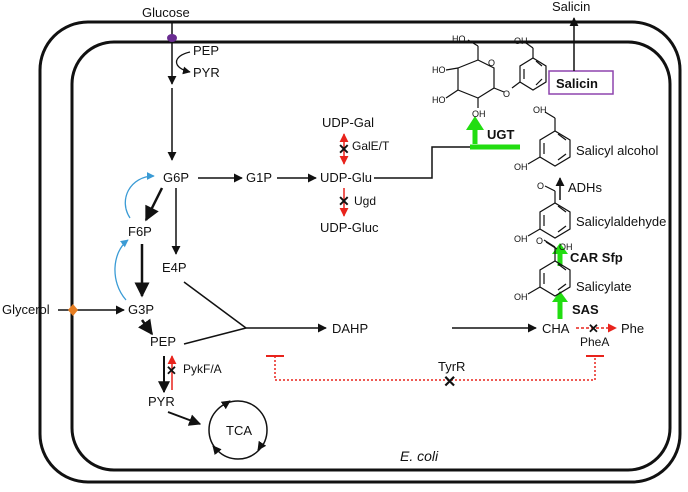 This screenshot has height=492, width=688. I want to click on glycerol-transporter-icon, so click(73, 310).